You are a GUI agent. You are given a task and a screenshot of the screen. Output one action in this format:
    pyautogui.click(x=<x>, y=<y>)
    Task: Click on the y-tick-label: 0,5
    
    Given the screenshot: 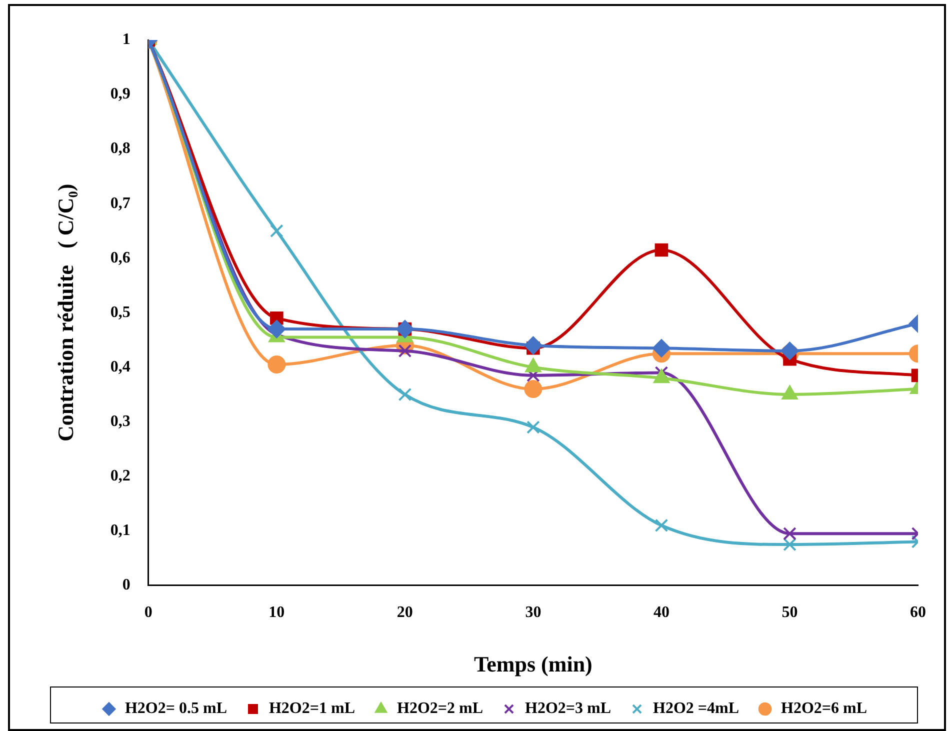 What is the action you would take?
    pyautogui.click(x=120, y=312)
    